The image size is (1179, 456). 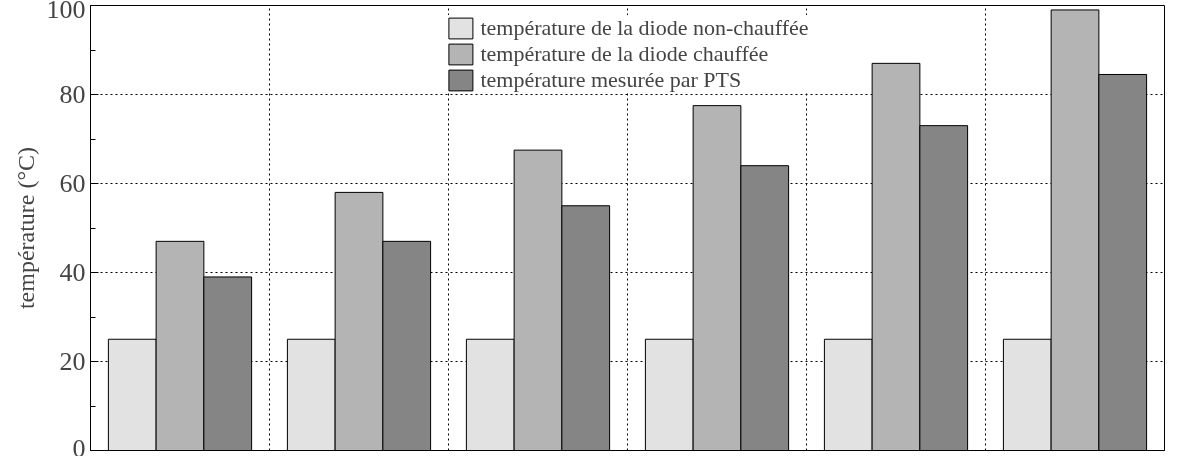 What do you see at coordinates (66, 12) in the screenshot?
I see `y-tick-label: 100` at bounding box center [66, 12].